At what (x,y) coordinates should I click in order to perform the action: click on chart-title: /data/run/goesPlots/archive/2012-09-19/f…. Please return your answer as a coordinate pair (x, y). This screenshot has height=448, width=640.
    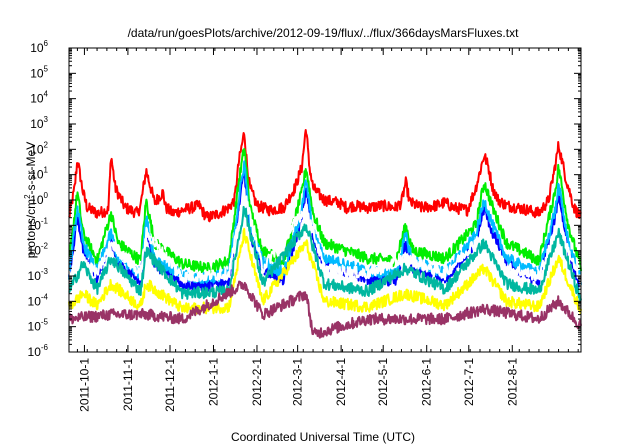
    Looking at the image, I should click on (324, 33).